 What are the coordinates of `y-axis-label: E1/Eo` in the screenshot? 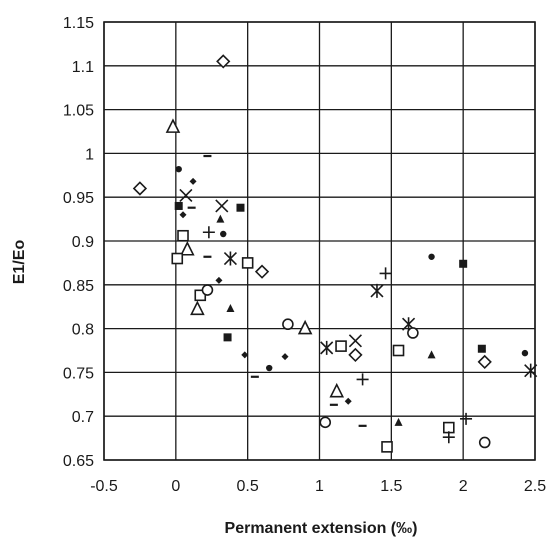 It's located at (19, 262).